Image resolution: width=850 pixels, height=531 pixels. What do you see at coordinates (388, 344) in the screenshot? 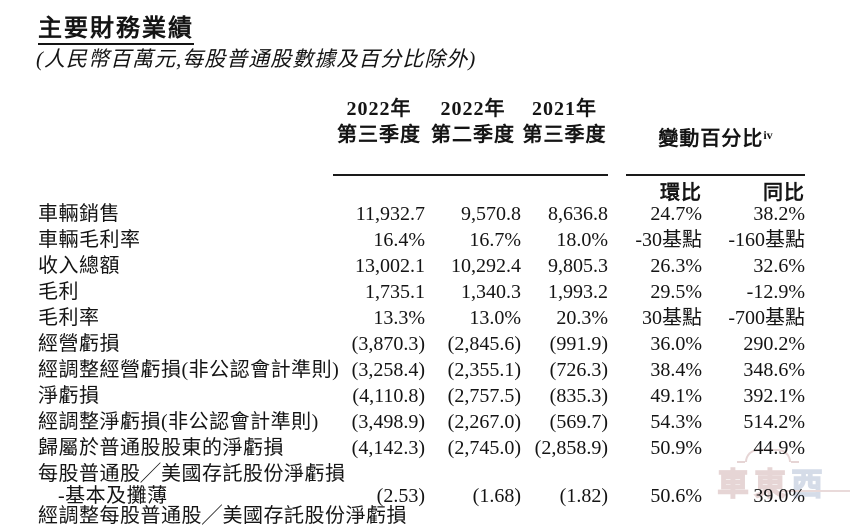
I see `row-value: (3,870.3)` at bounding box center [388, 344].